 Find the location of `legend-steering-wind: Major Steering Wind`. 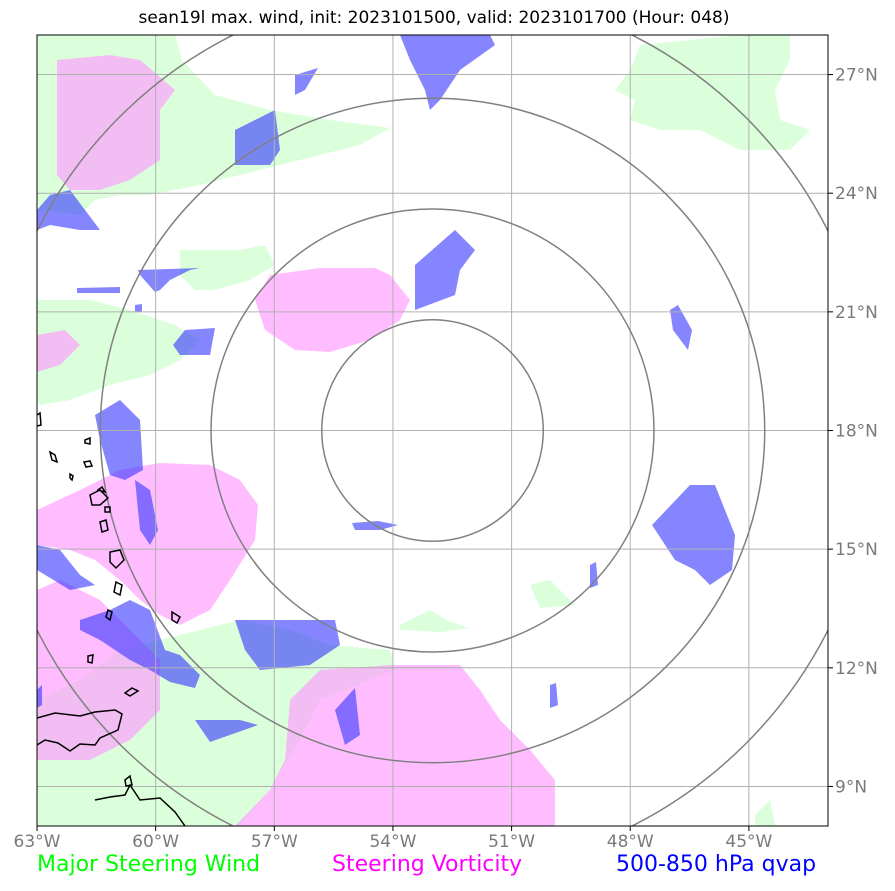

legend-steering-wind: Major Steering Wind is located at coordinates (149, 864).